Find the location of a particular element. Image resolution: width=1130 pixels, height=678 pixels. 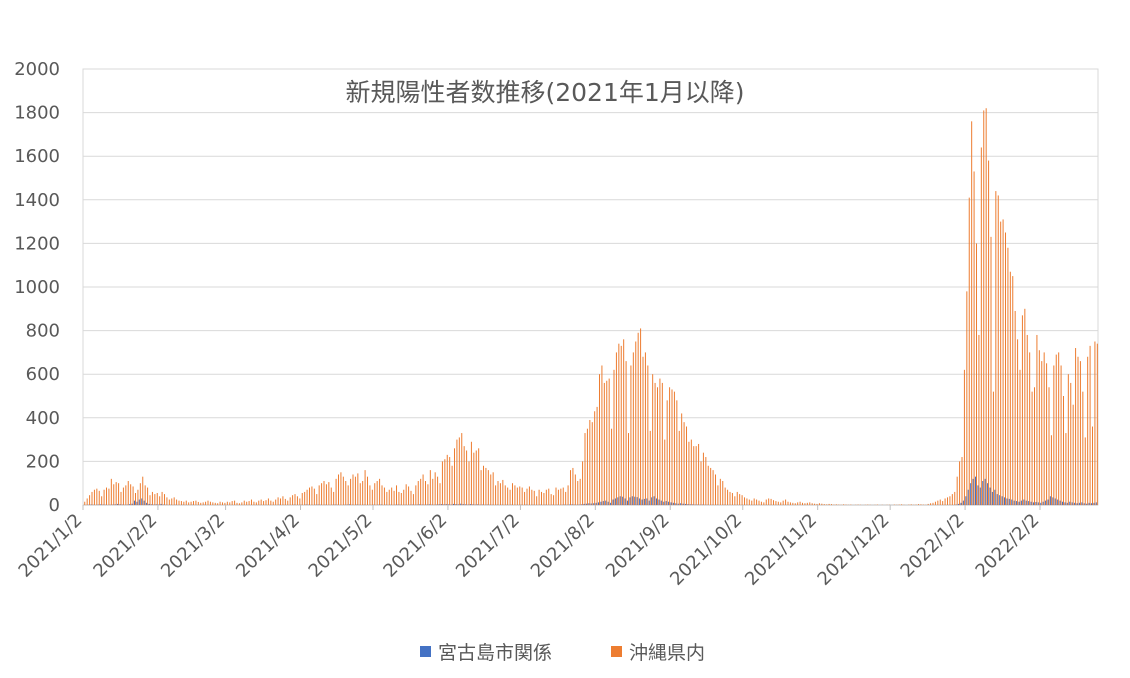

y-tick-label: 400 is located at coordinates (43, 418).